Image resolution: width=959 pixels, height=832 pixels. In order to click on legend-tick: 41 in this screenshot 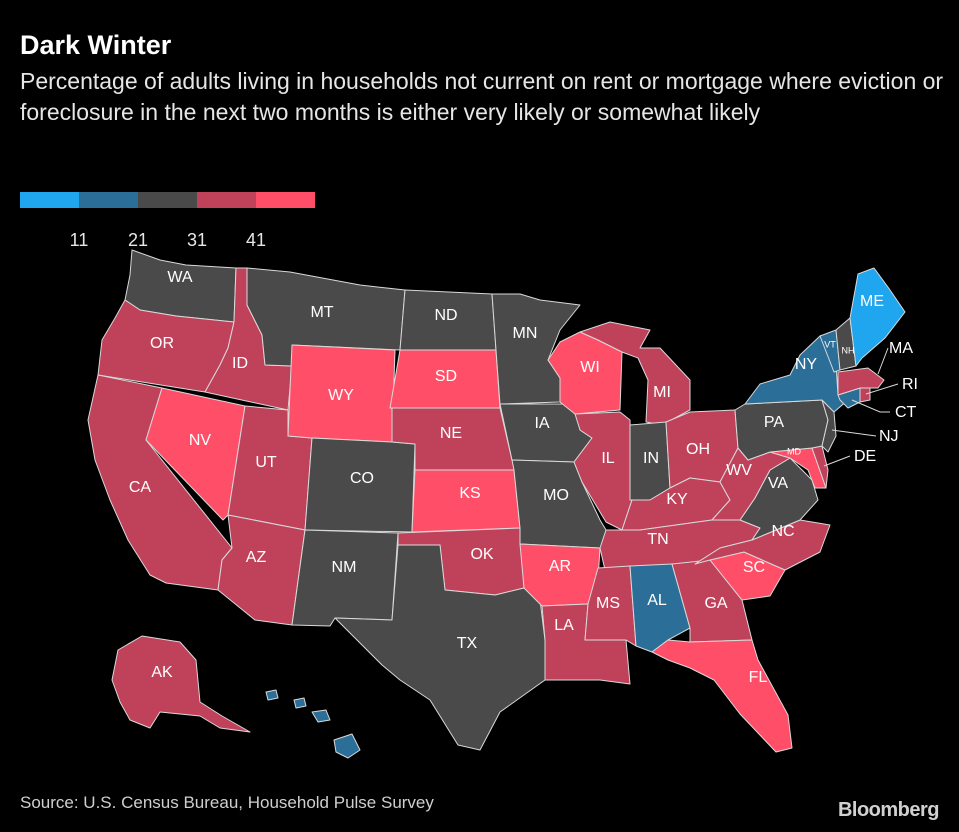, I will do `click(256, 240)`.